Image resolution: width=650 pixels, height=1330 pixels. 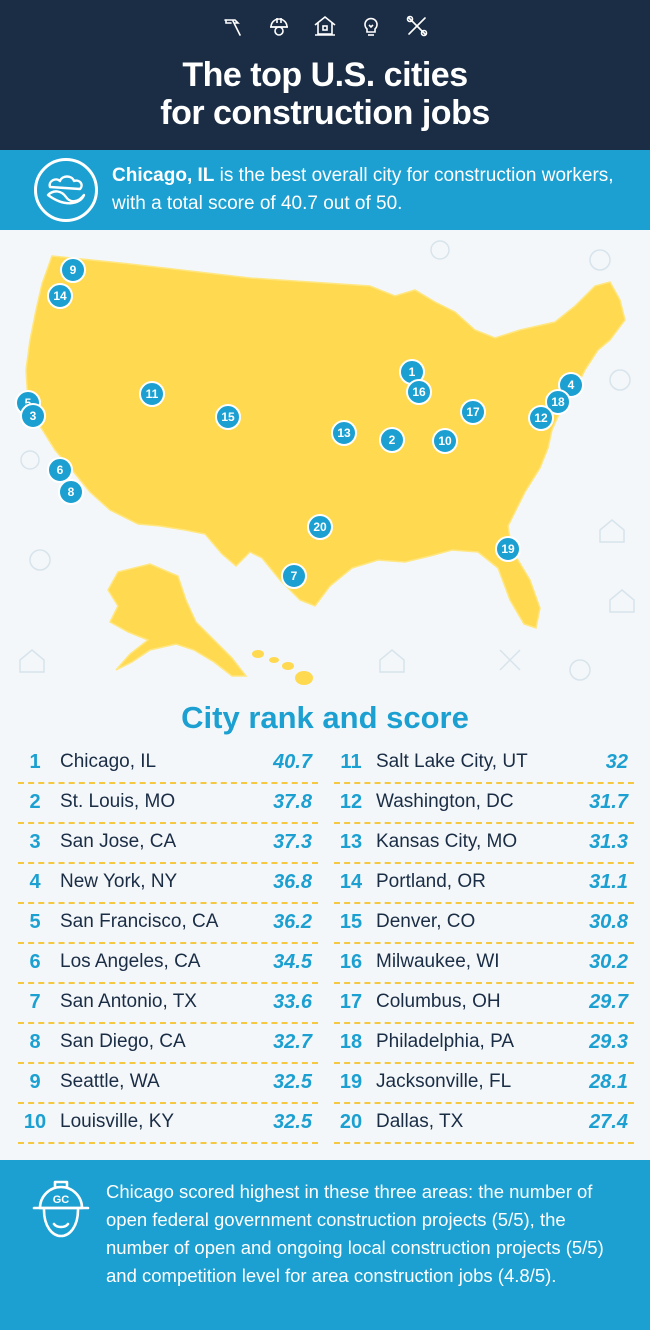 I want to click on rank-row: 13 Kansas City, MO 31.3, so click(x=484, y=844).